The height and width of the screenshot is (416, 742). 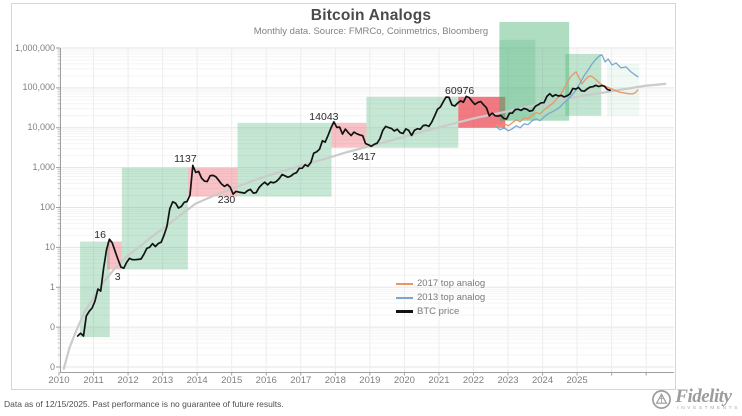 I want to click on fidelity-wordmark: Fidelity INVESTMENTS, so click(x=707, y=399).